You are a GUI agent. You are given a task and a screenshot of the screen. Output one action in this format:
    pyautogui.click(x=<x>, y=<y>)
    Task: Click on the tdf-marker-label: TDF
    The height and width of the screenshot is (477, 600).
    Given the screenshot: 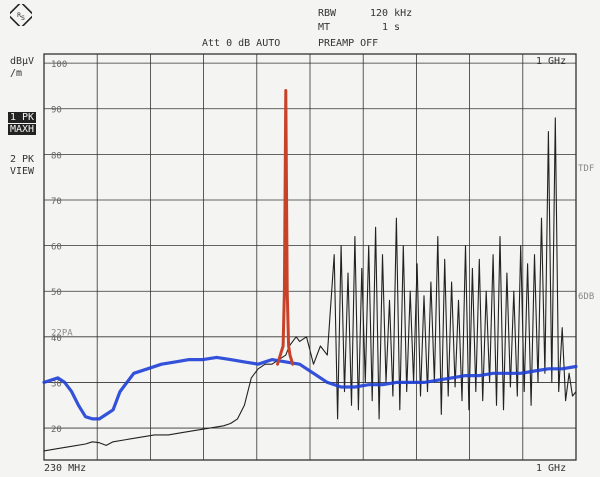 What is the action you would take?
    pyautogui.click(x=586, y=169)
    